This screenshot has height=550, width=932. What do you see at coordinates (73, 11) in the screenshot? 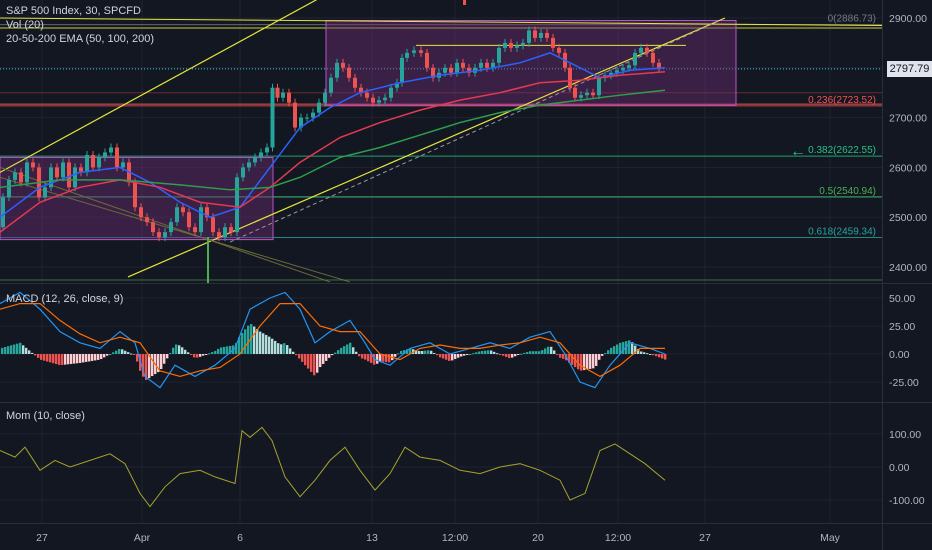
I see `symbol-title: S&P 500 Index, 30, SPCFD` at bounding box center [73, 11].